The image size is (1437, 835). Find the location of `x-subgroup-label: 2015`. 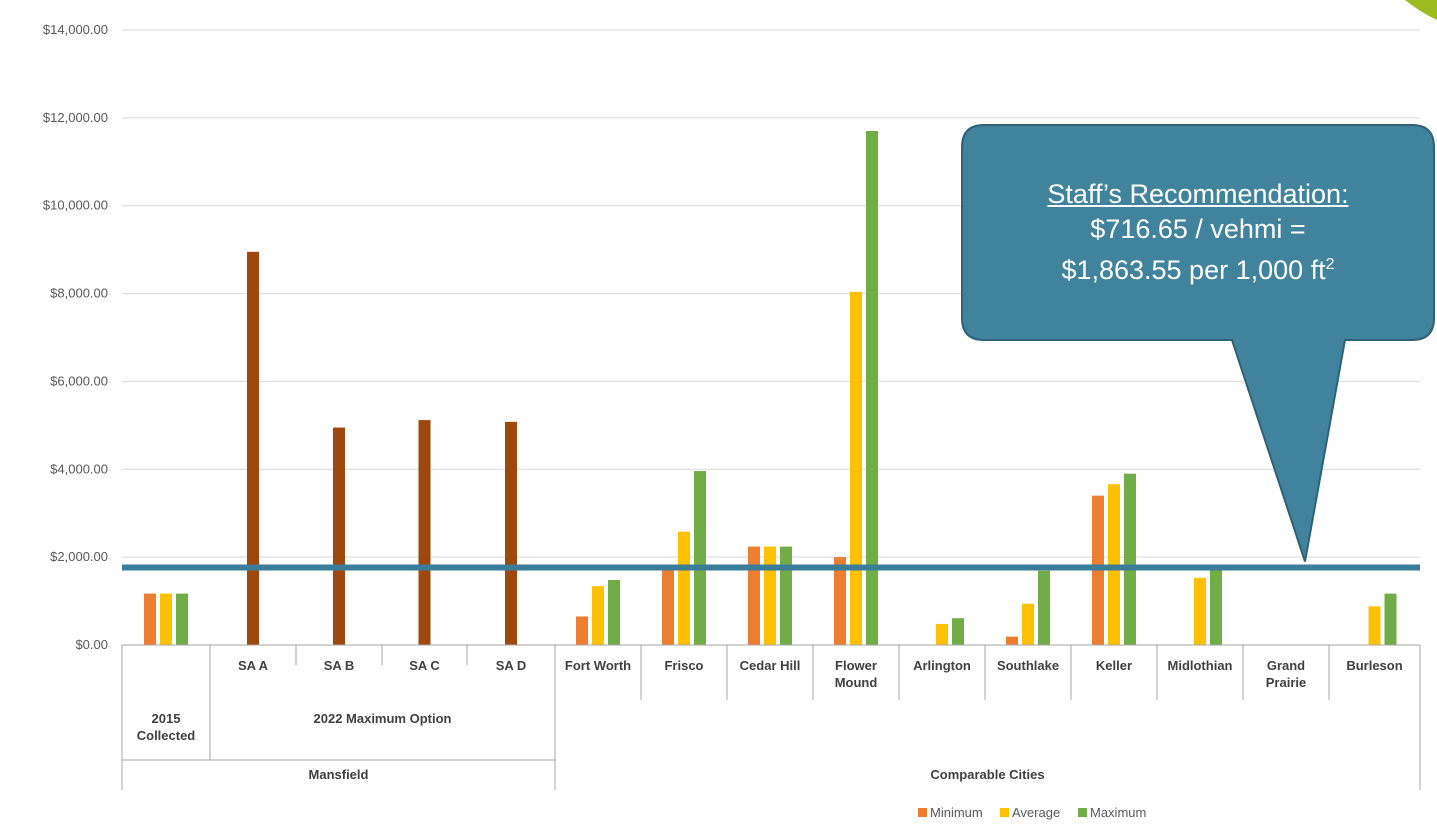

x-subgroup-label: 2015 is located at coordinates (166, 718).